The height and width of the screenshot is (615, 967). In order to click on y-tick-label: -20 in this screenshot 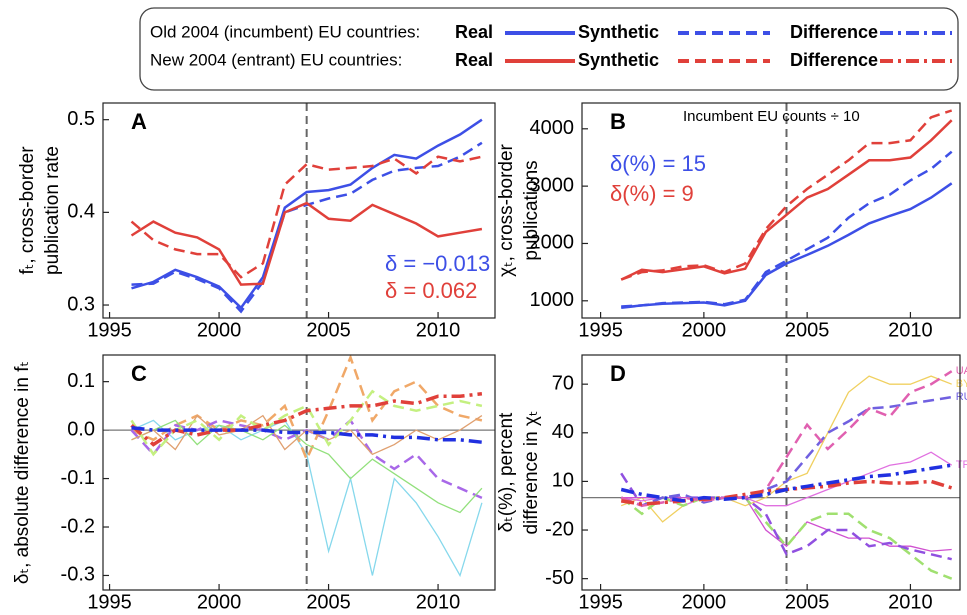, I will do `click(559, 529)`.